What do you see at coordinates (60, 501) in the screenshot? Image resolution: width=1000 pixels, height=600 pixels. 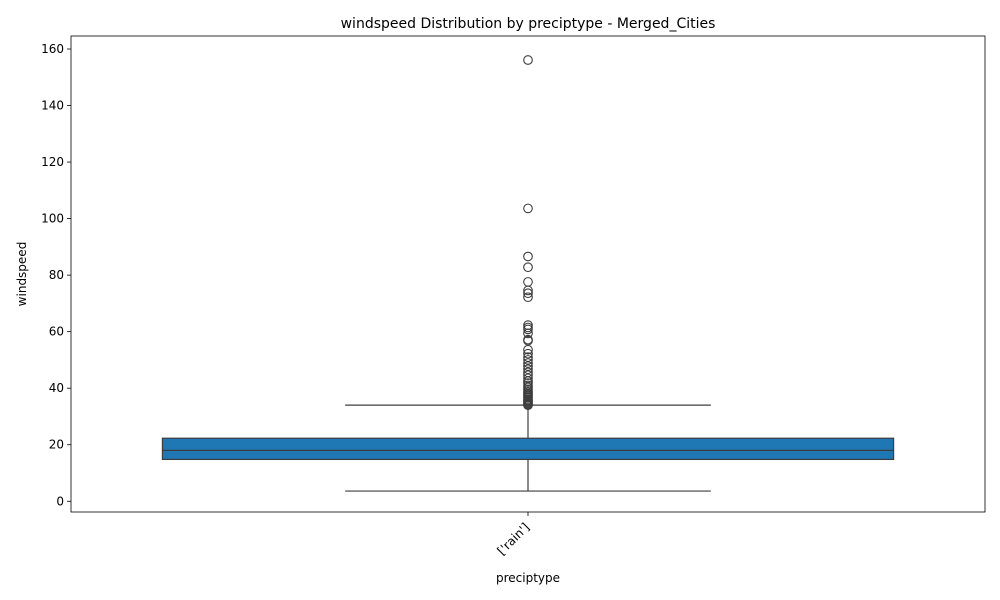 I see `y-tick-label: 0` at bounding box center [60, 501].